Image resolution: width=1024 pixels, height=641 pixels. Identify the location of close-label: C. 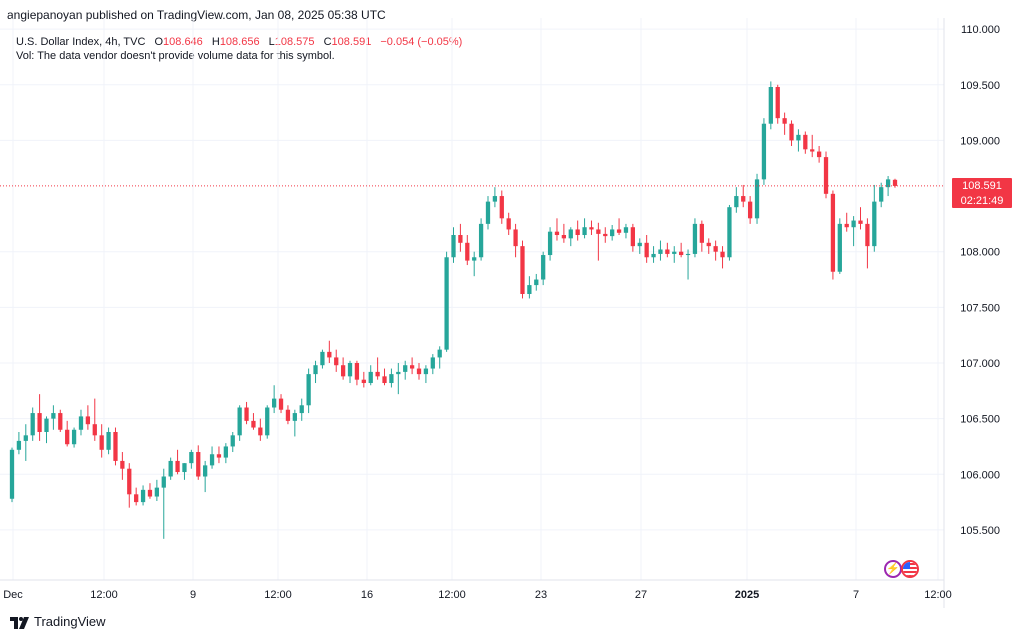
(327, 42).